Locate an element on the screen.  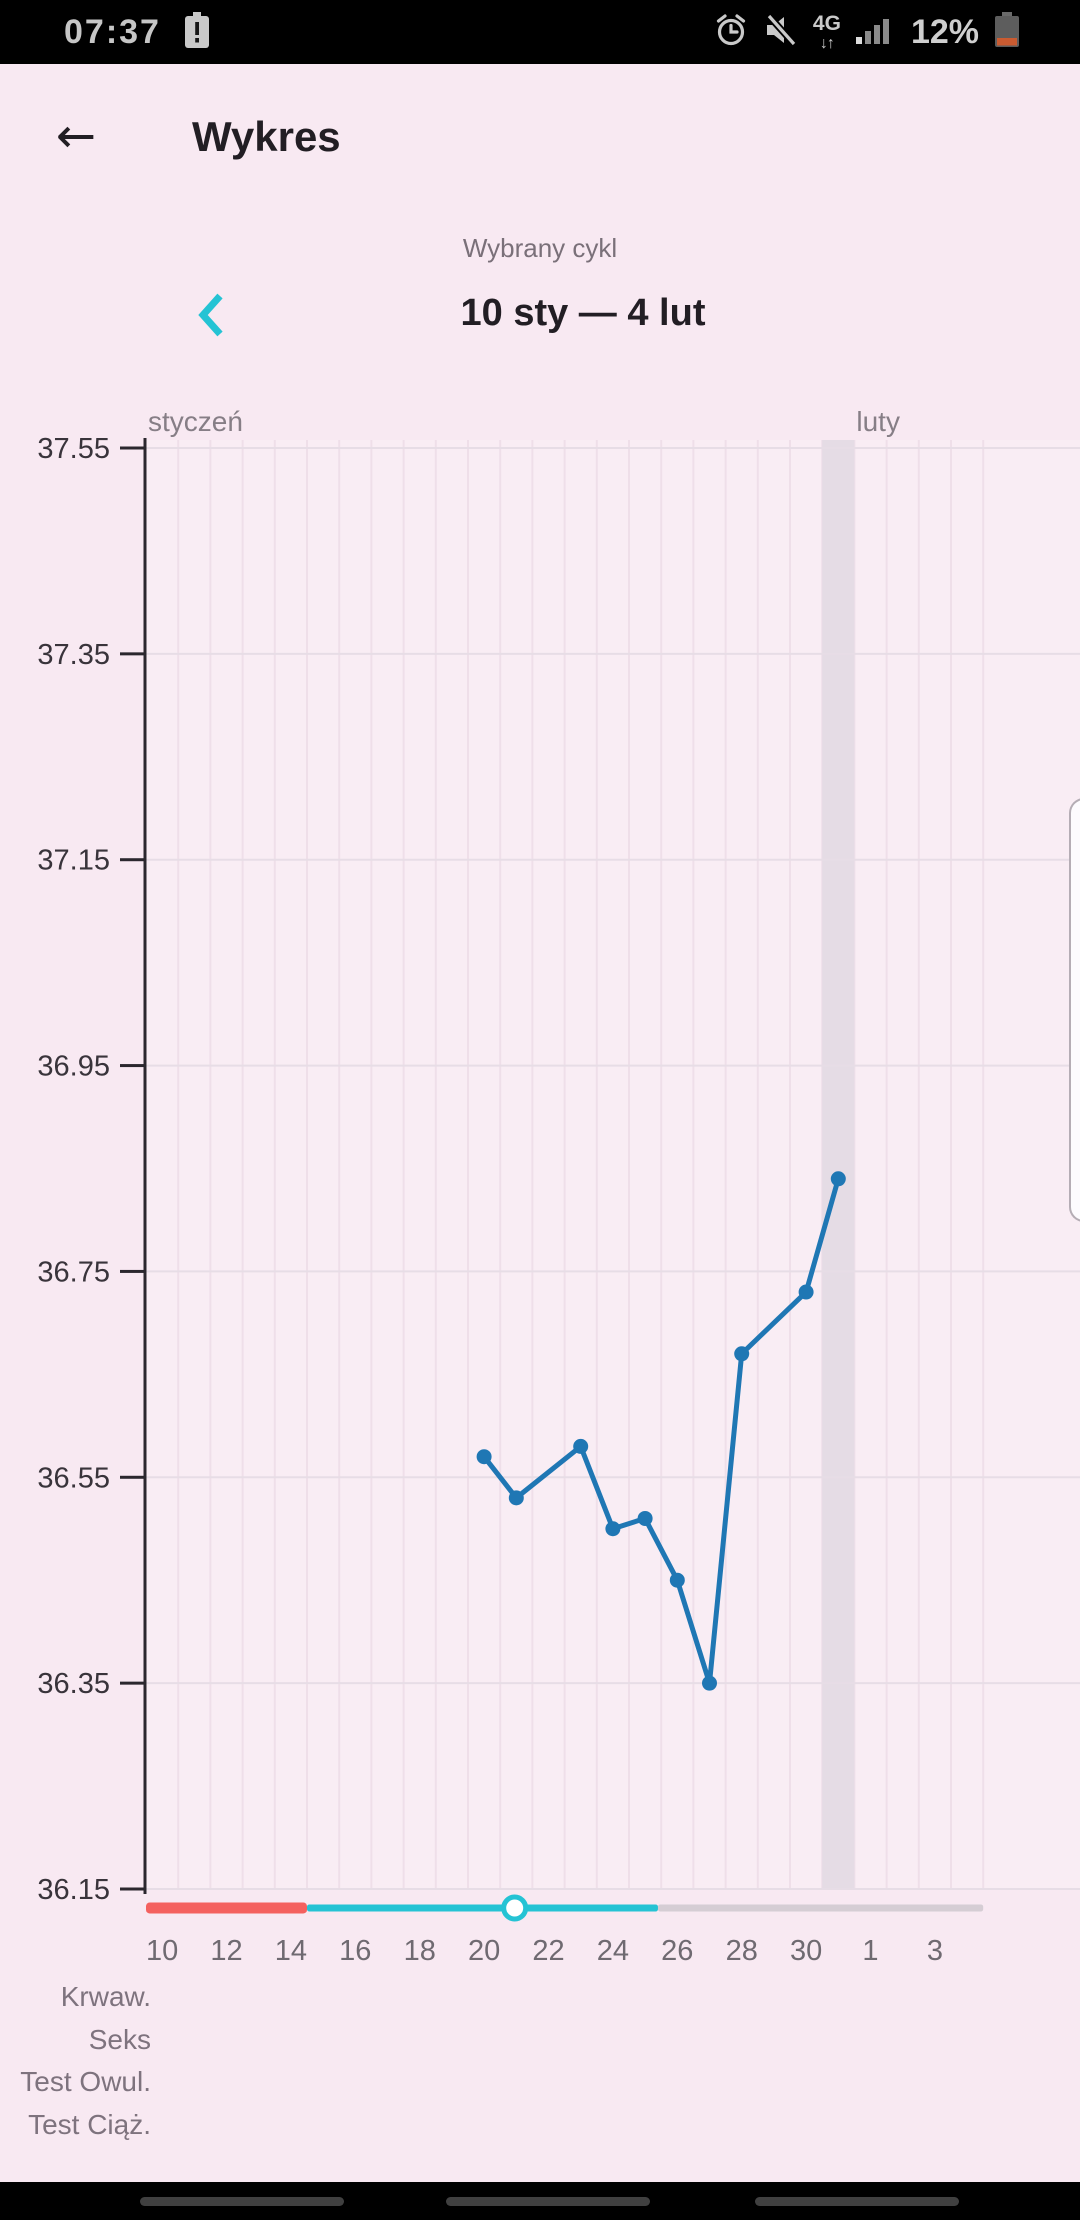
y-tick-label: 36.55 is located at coordinates (73, 1478).